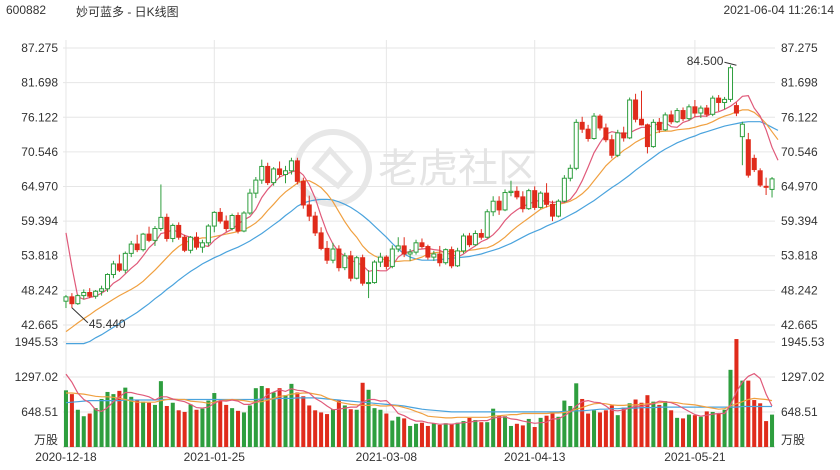  What do you see at coordinates (26, 10) in the screenshot?
I see `stock-code: 600882` at bounding box center [26, 10].